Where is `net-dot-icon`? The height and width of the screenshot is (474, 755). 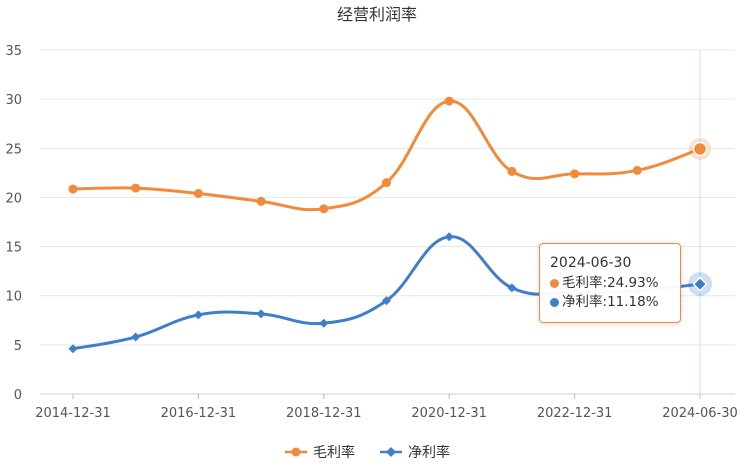
net-dot-icon is located at coordinates (554, 302).